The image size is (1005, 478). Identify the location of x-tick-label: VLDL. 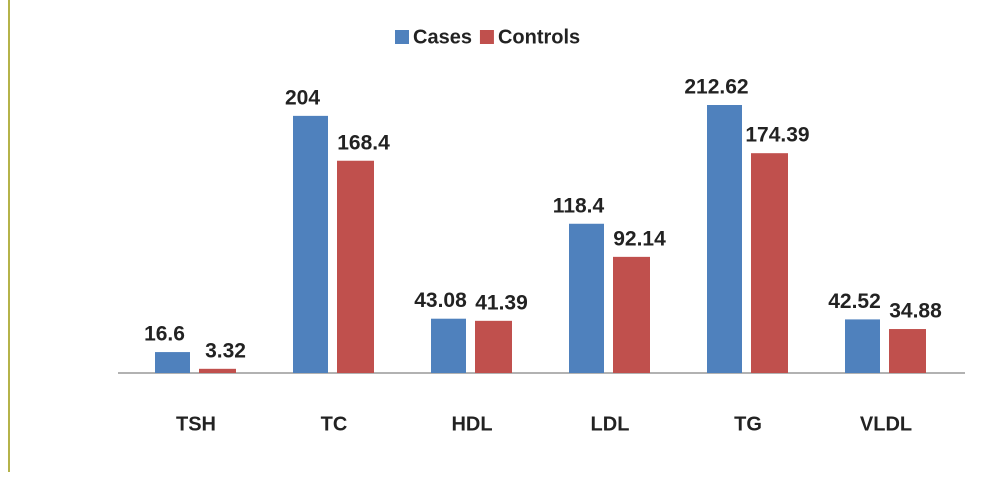
(886, 424).